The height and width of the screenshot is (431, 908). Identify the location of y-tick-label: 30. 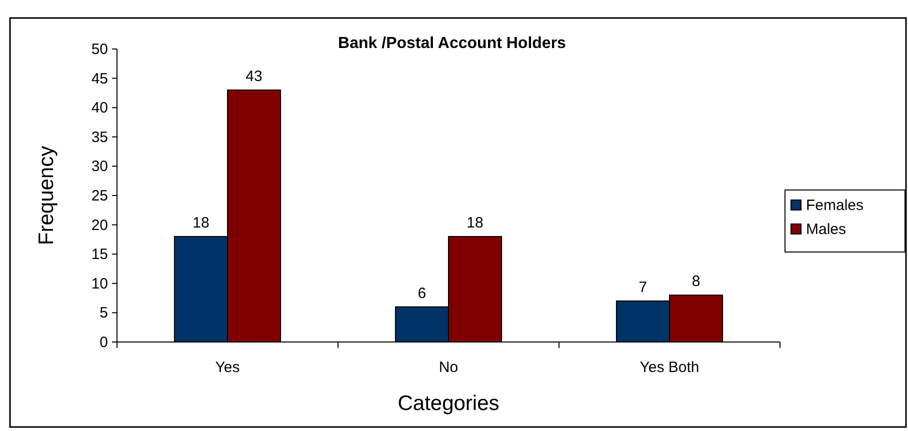
(99, 167).